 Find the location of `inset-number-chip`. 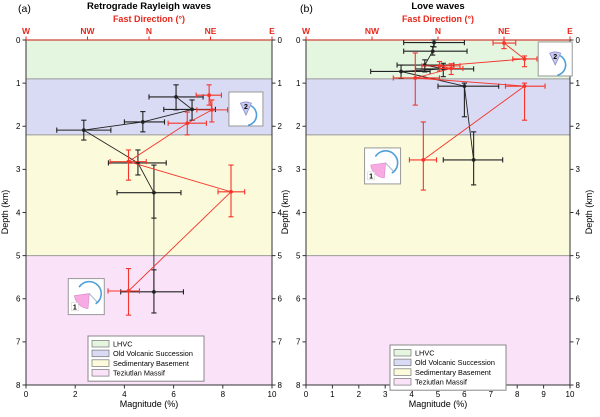

inset-number-chip is located at coordinates (371, 176).